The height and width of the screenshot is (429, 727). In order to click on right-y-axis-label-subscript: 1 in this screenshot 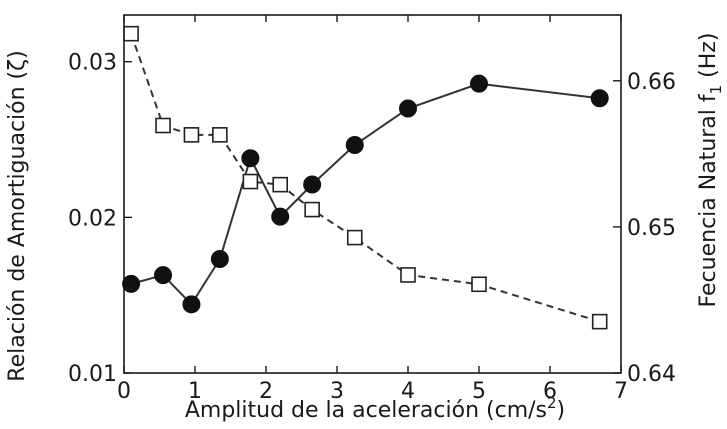, I will do `click(716, 90)`.